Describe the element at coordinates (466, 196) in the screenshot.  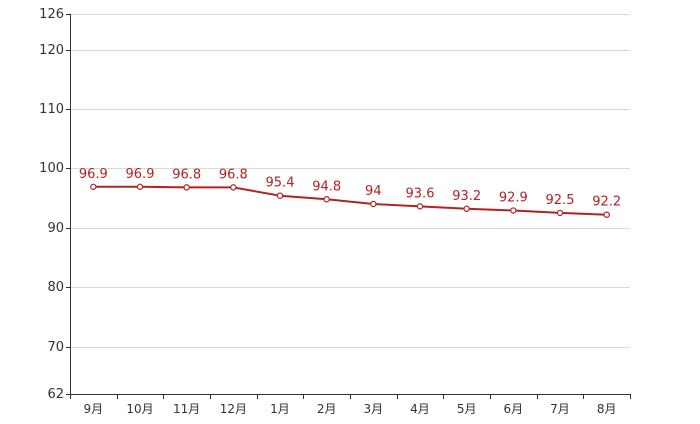
I see `data-label: 93.2` at that location.